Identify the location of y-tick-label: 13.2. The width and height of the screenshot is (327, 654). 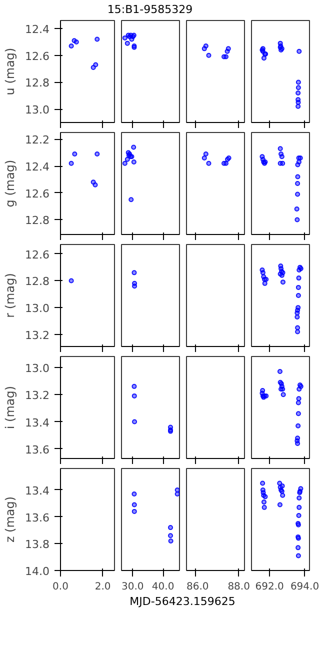
(37, 395).